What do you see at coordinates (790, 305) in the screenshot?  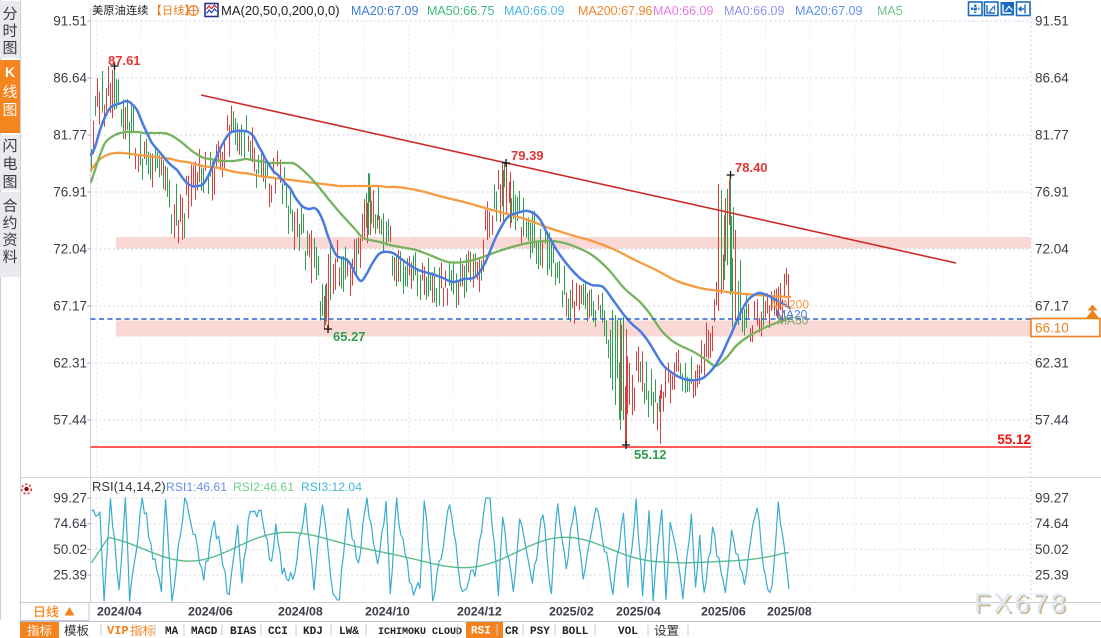 I see `svg-text: MA200` at bounding box center [790, 305].